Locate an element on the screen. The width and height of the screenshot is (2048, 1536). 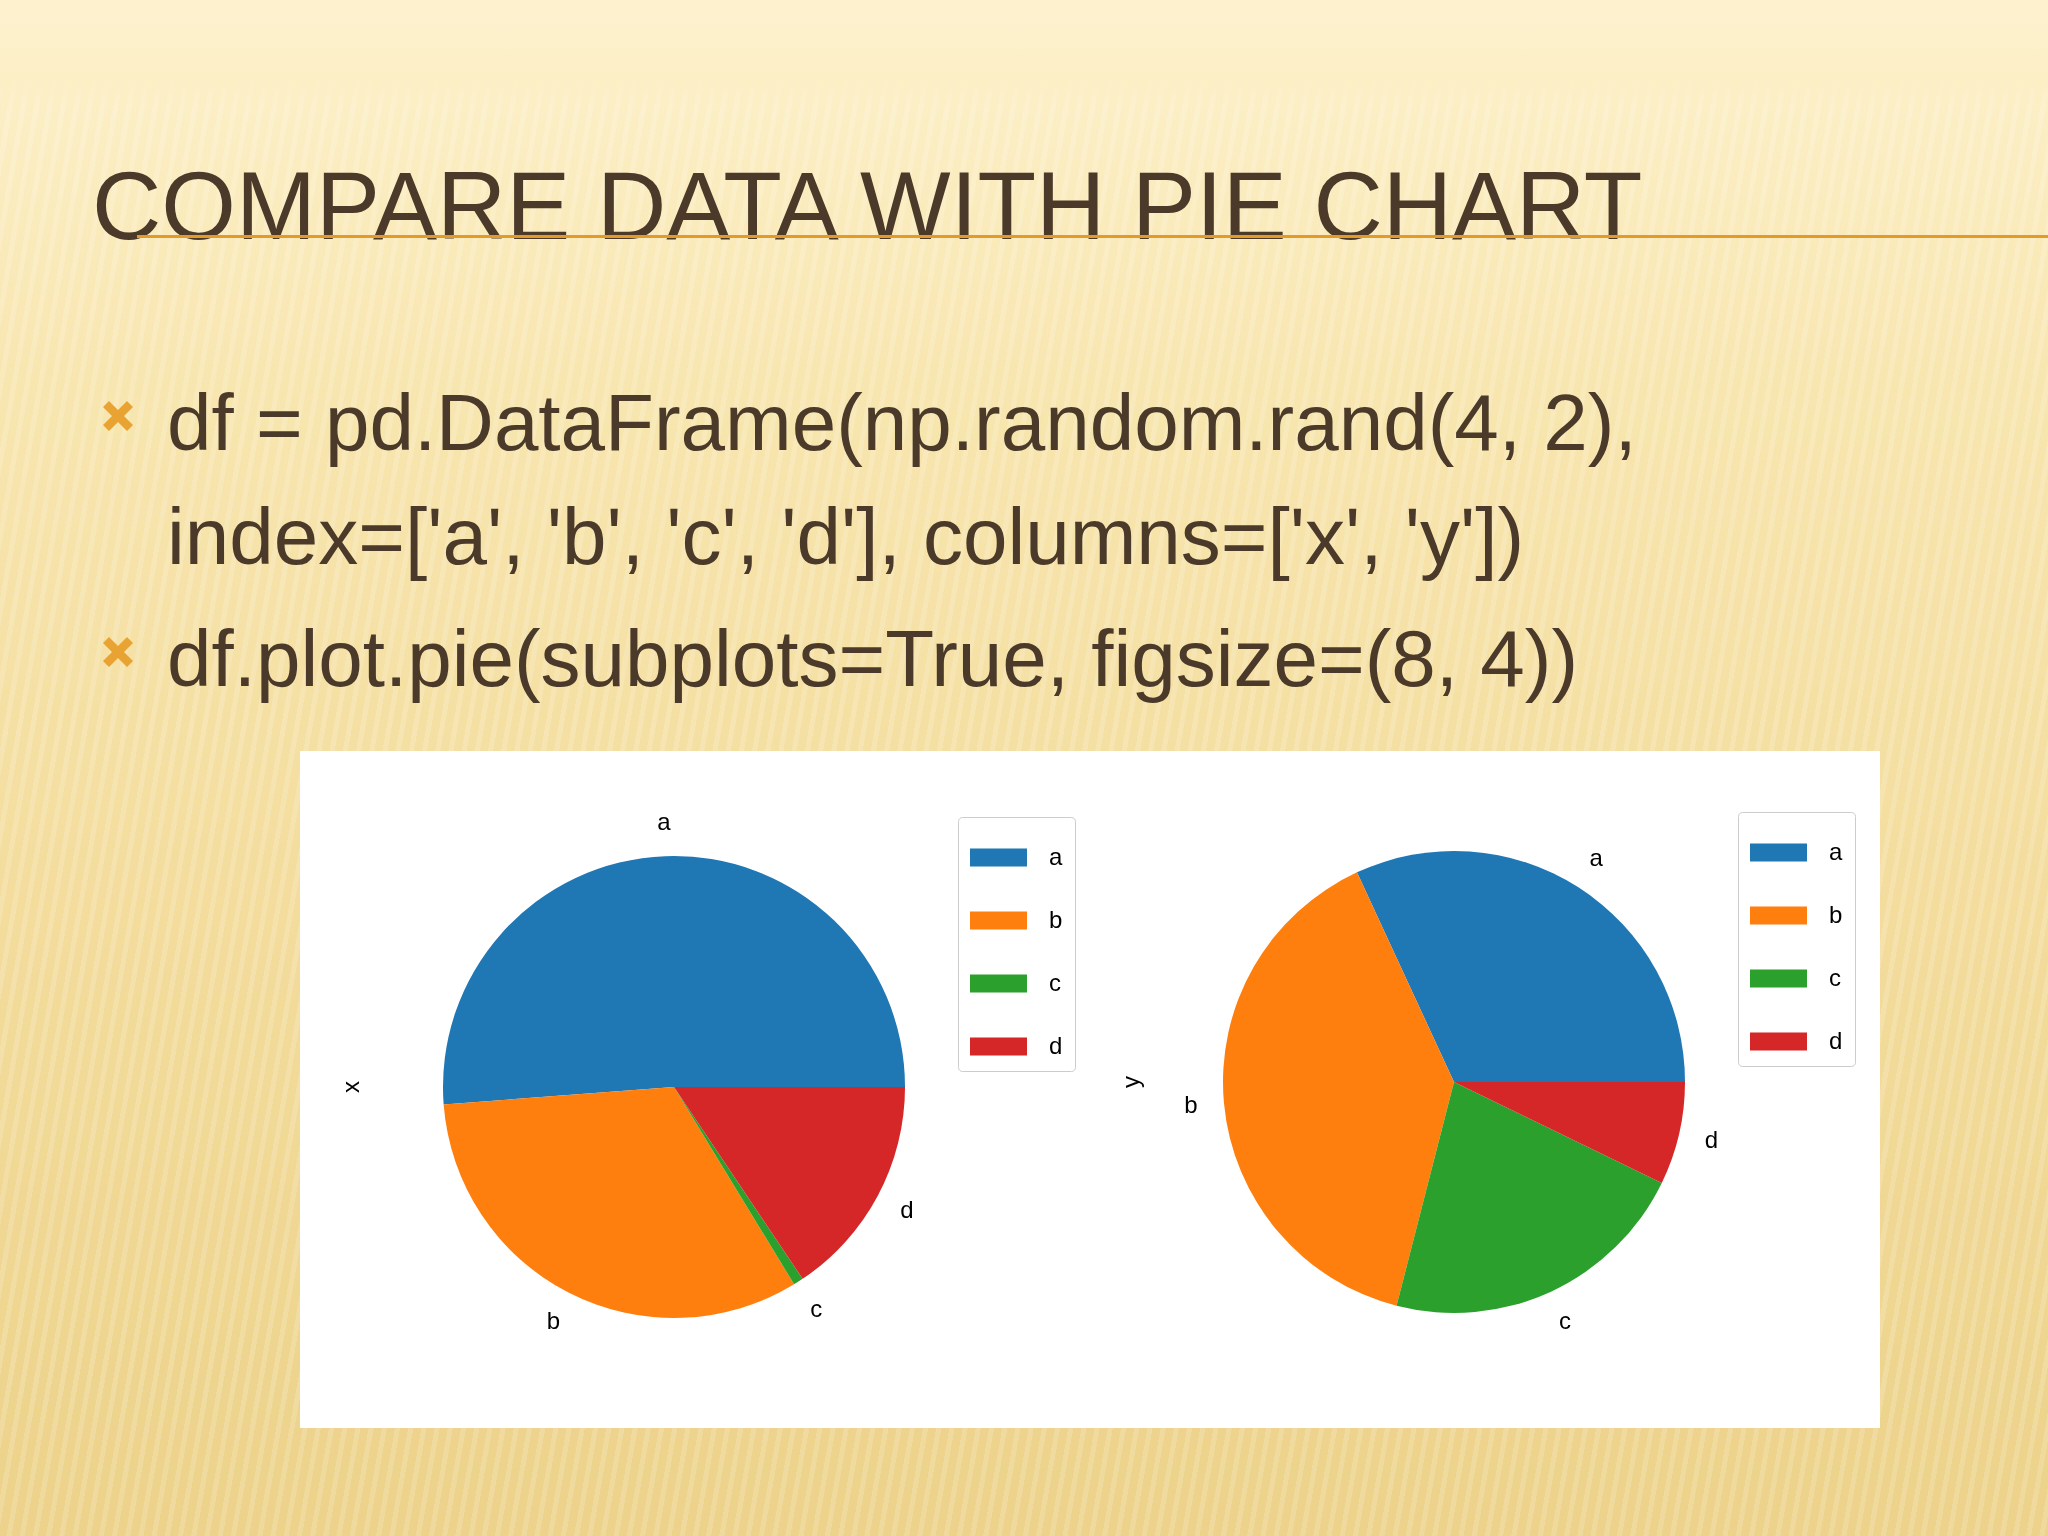
text: x is located at coordinates (350, 1087).